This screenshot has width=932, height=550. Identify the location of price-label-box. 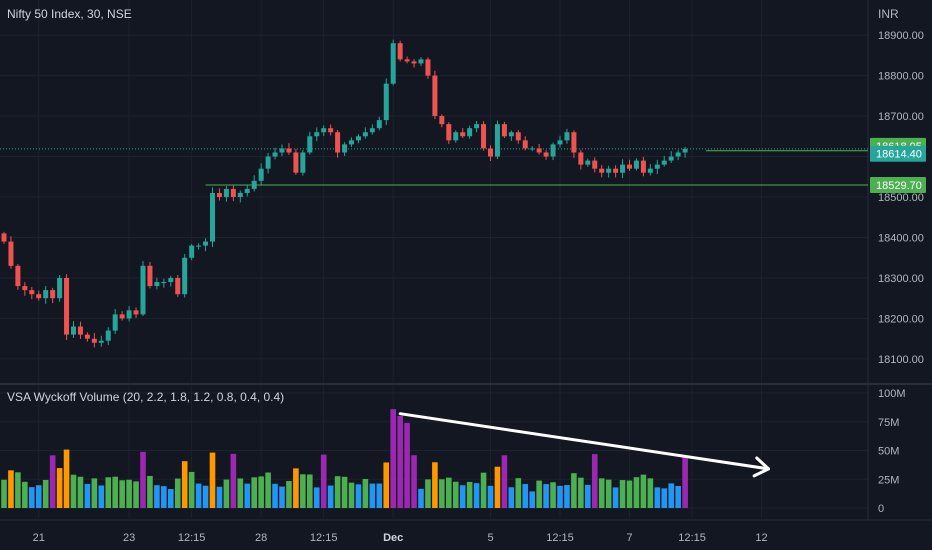
(898, 153).